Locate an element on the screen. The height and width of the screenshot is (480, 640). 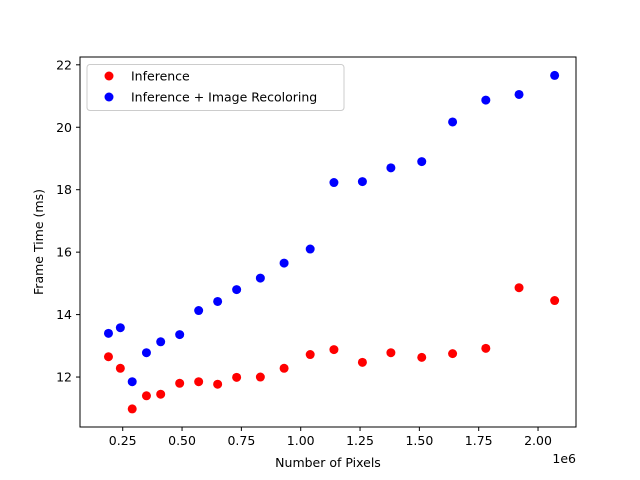
legend-label-inference: Inference is located at coordinates (160, 76).